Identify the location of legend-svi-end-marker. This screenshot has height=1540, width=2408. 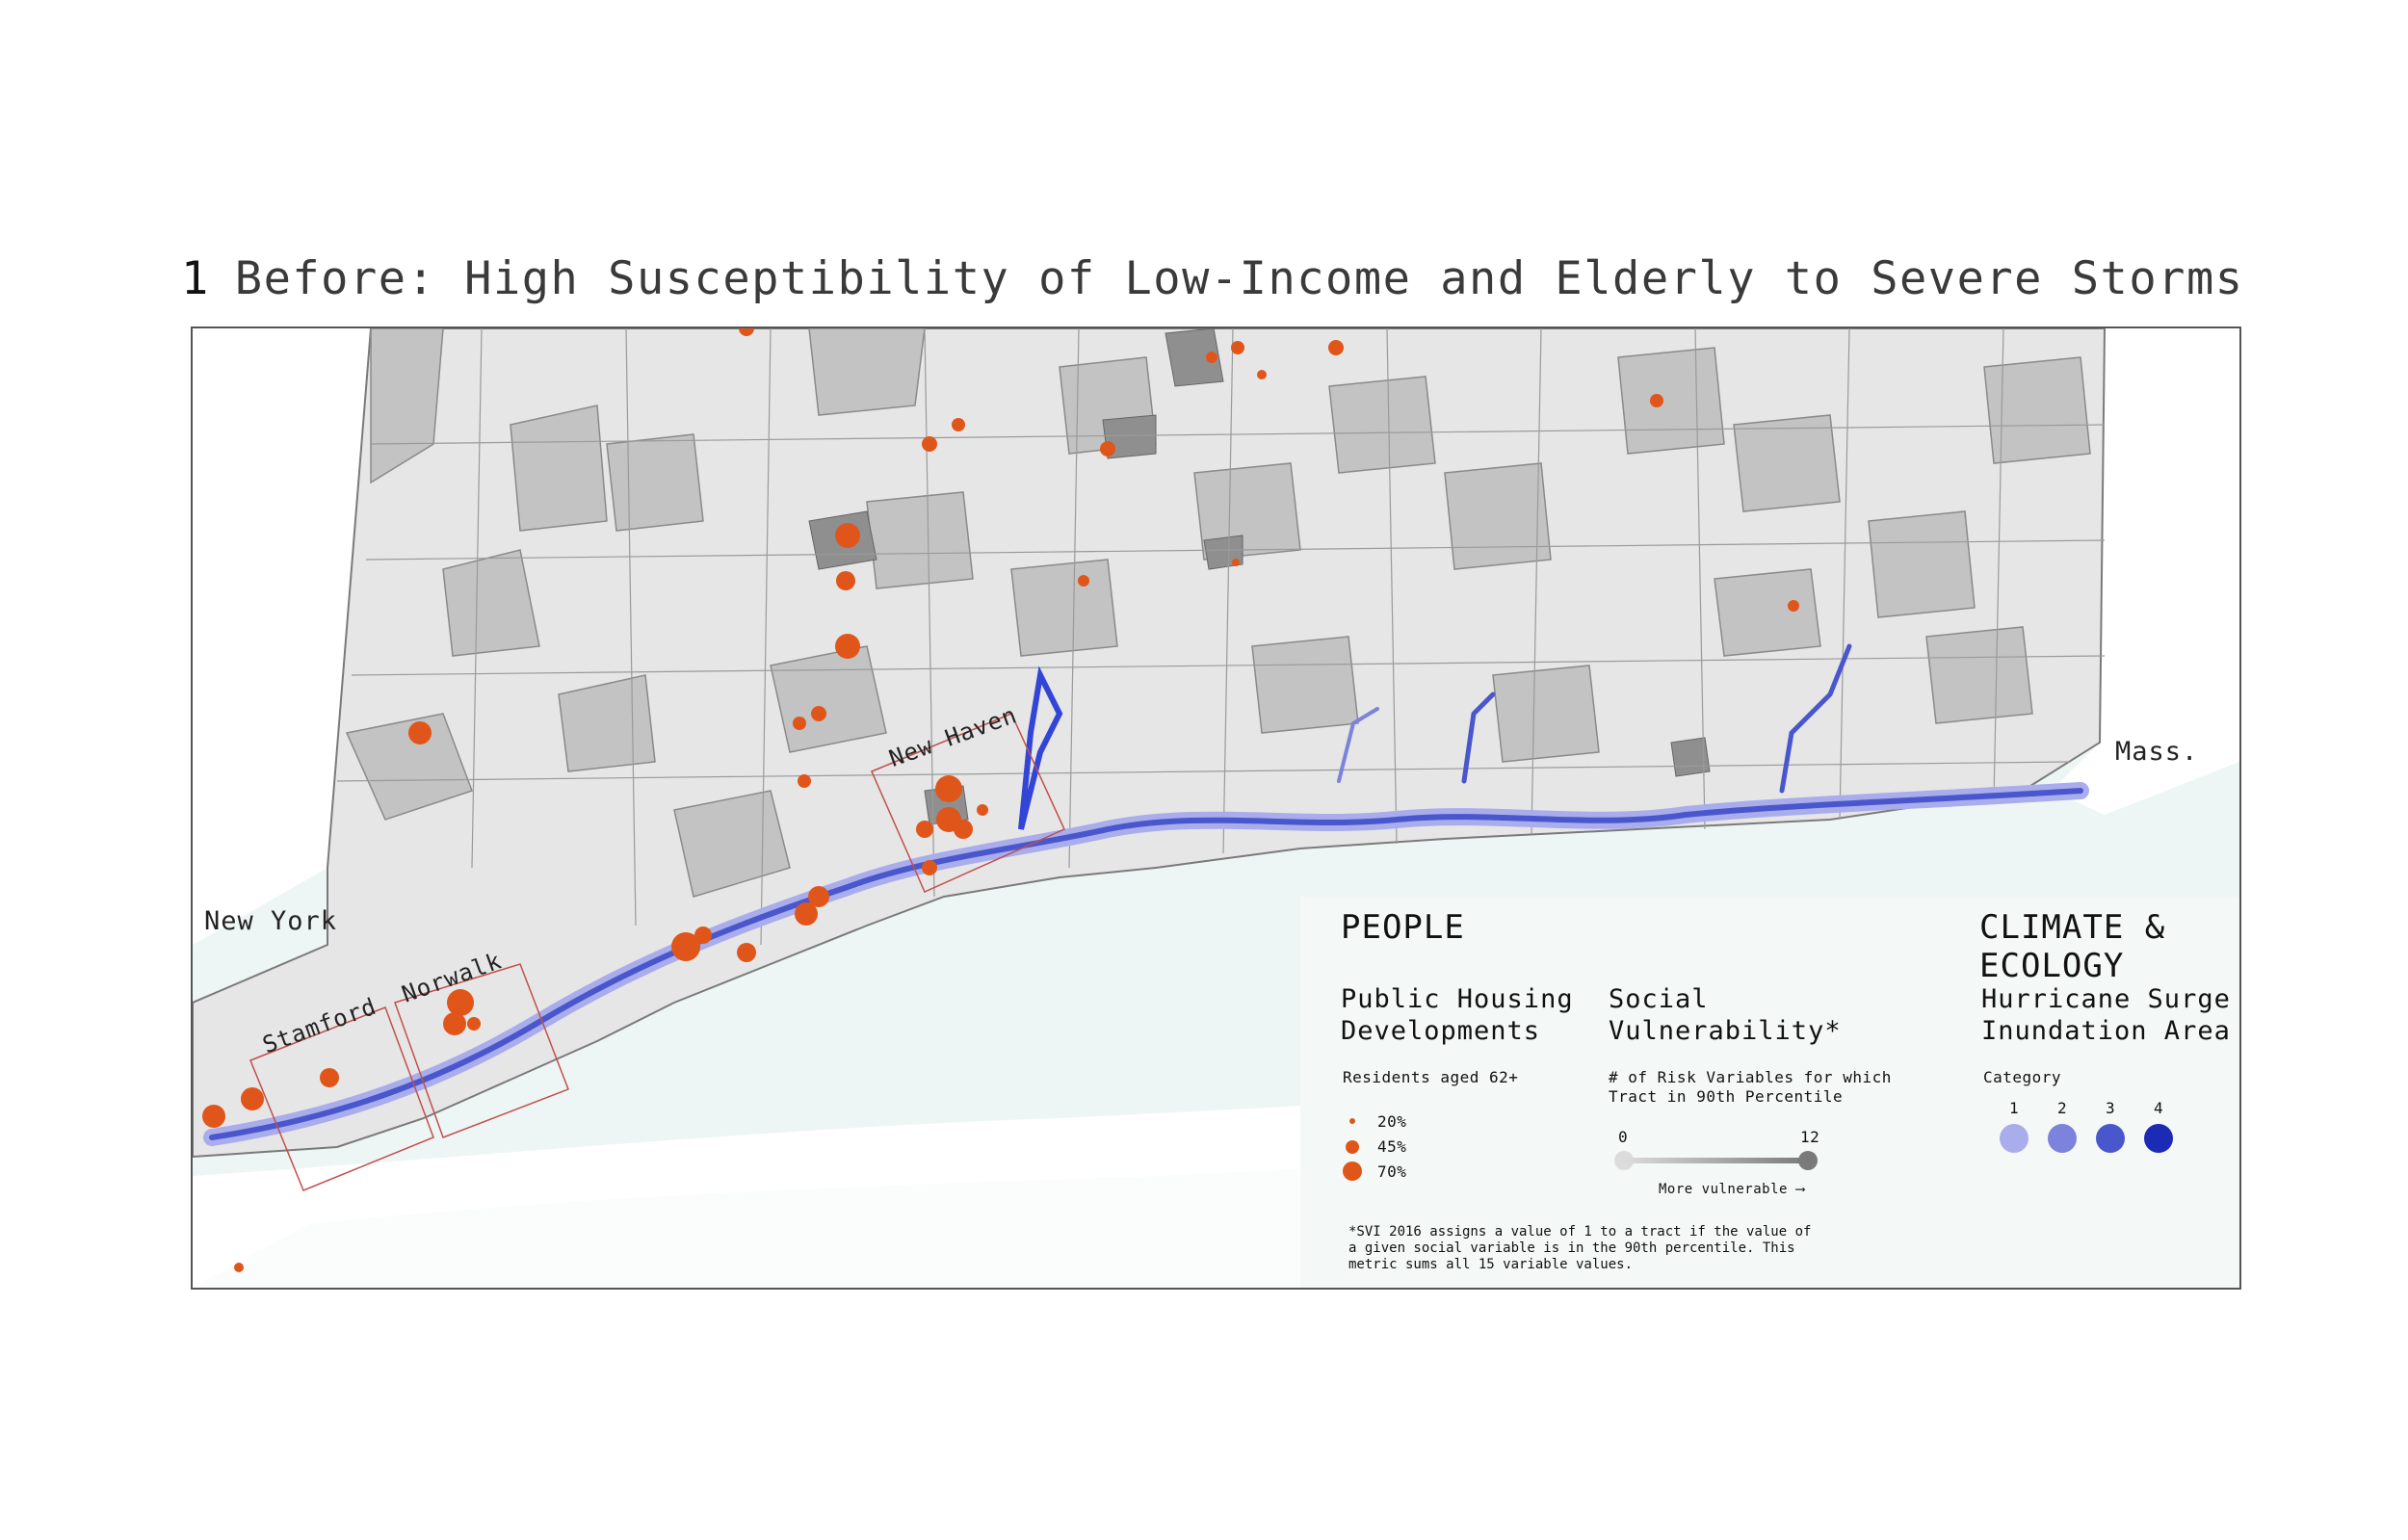
(1808, 1160).